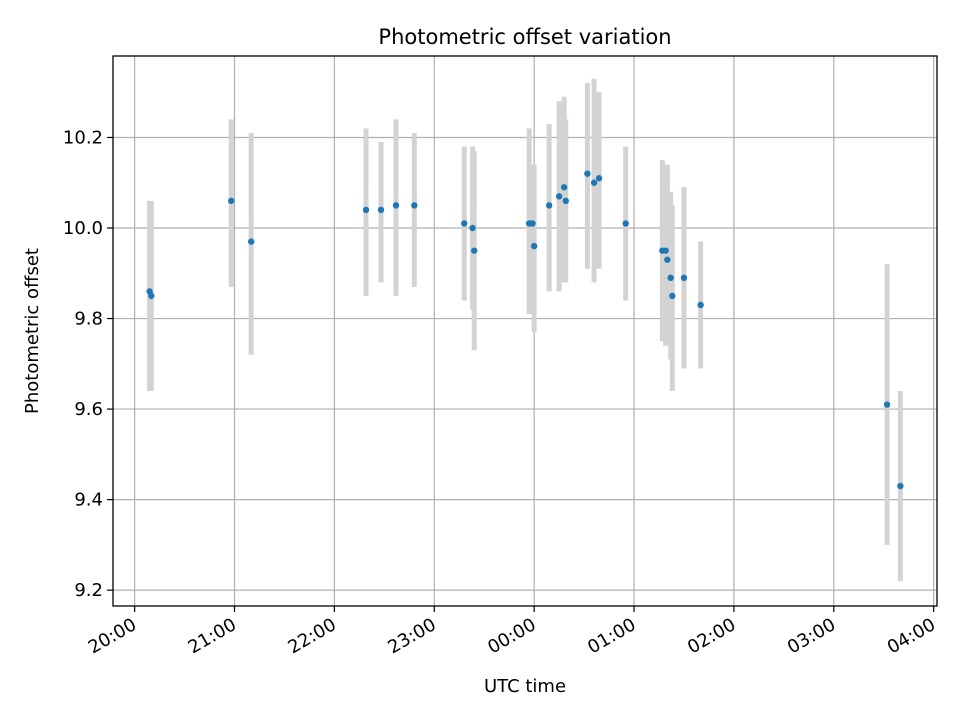 The height and width of the screenshot is (720, 960). What do you see at coordinates (83, 228) in the screenshot?
I see `y-tick-label: 10.0` at bounding box center [83, 228].